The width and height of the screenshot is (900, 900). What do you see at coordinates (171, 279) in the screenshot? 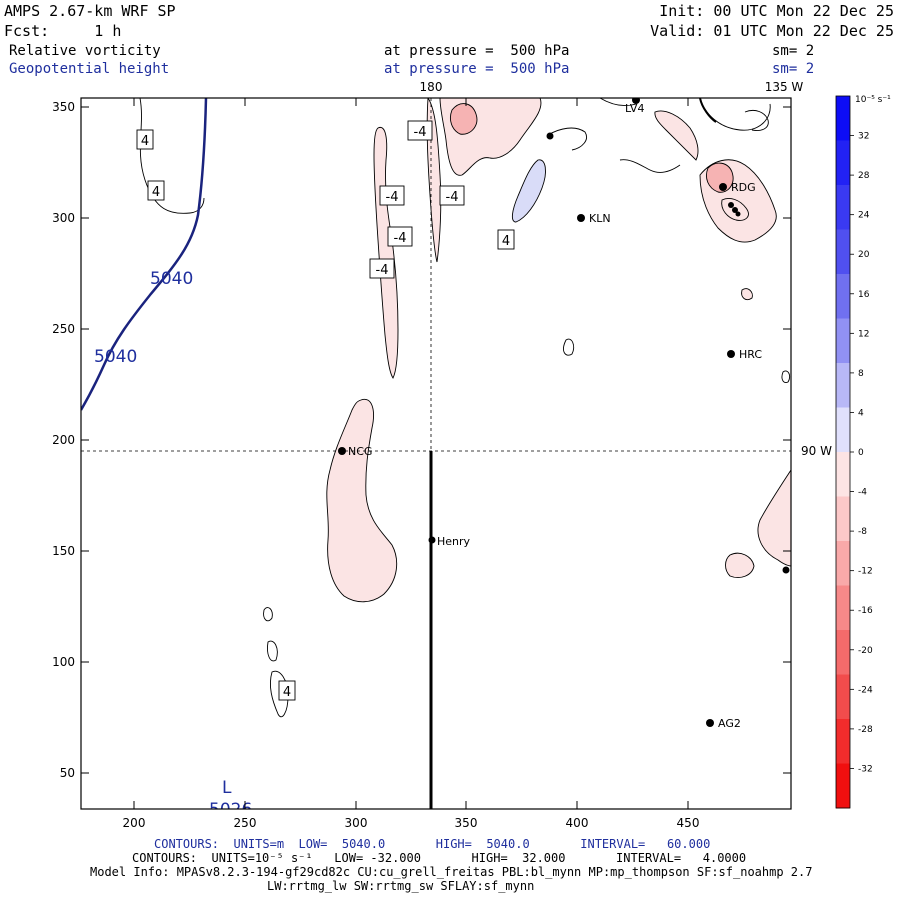
I see `geopotential-label-1: 5040` at bounding box center [171, 279].